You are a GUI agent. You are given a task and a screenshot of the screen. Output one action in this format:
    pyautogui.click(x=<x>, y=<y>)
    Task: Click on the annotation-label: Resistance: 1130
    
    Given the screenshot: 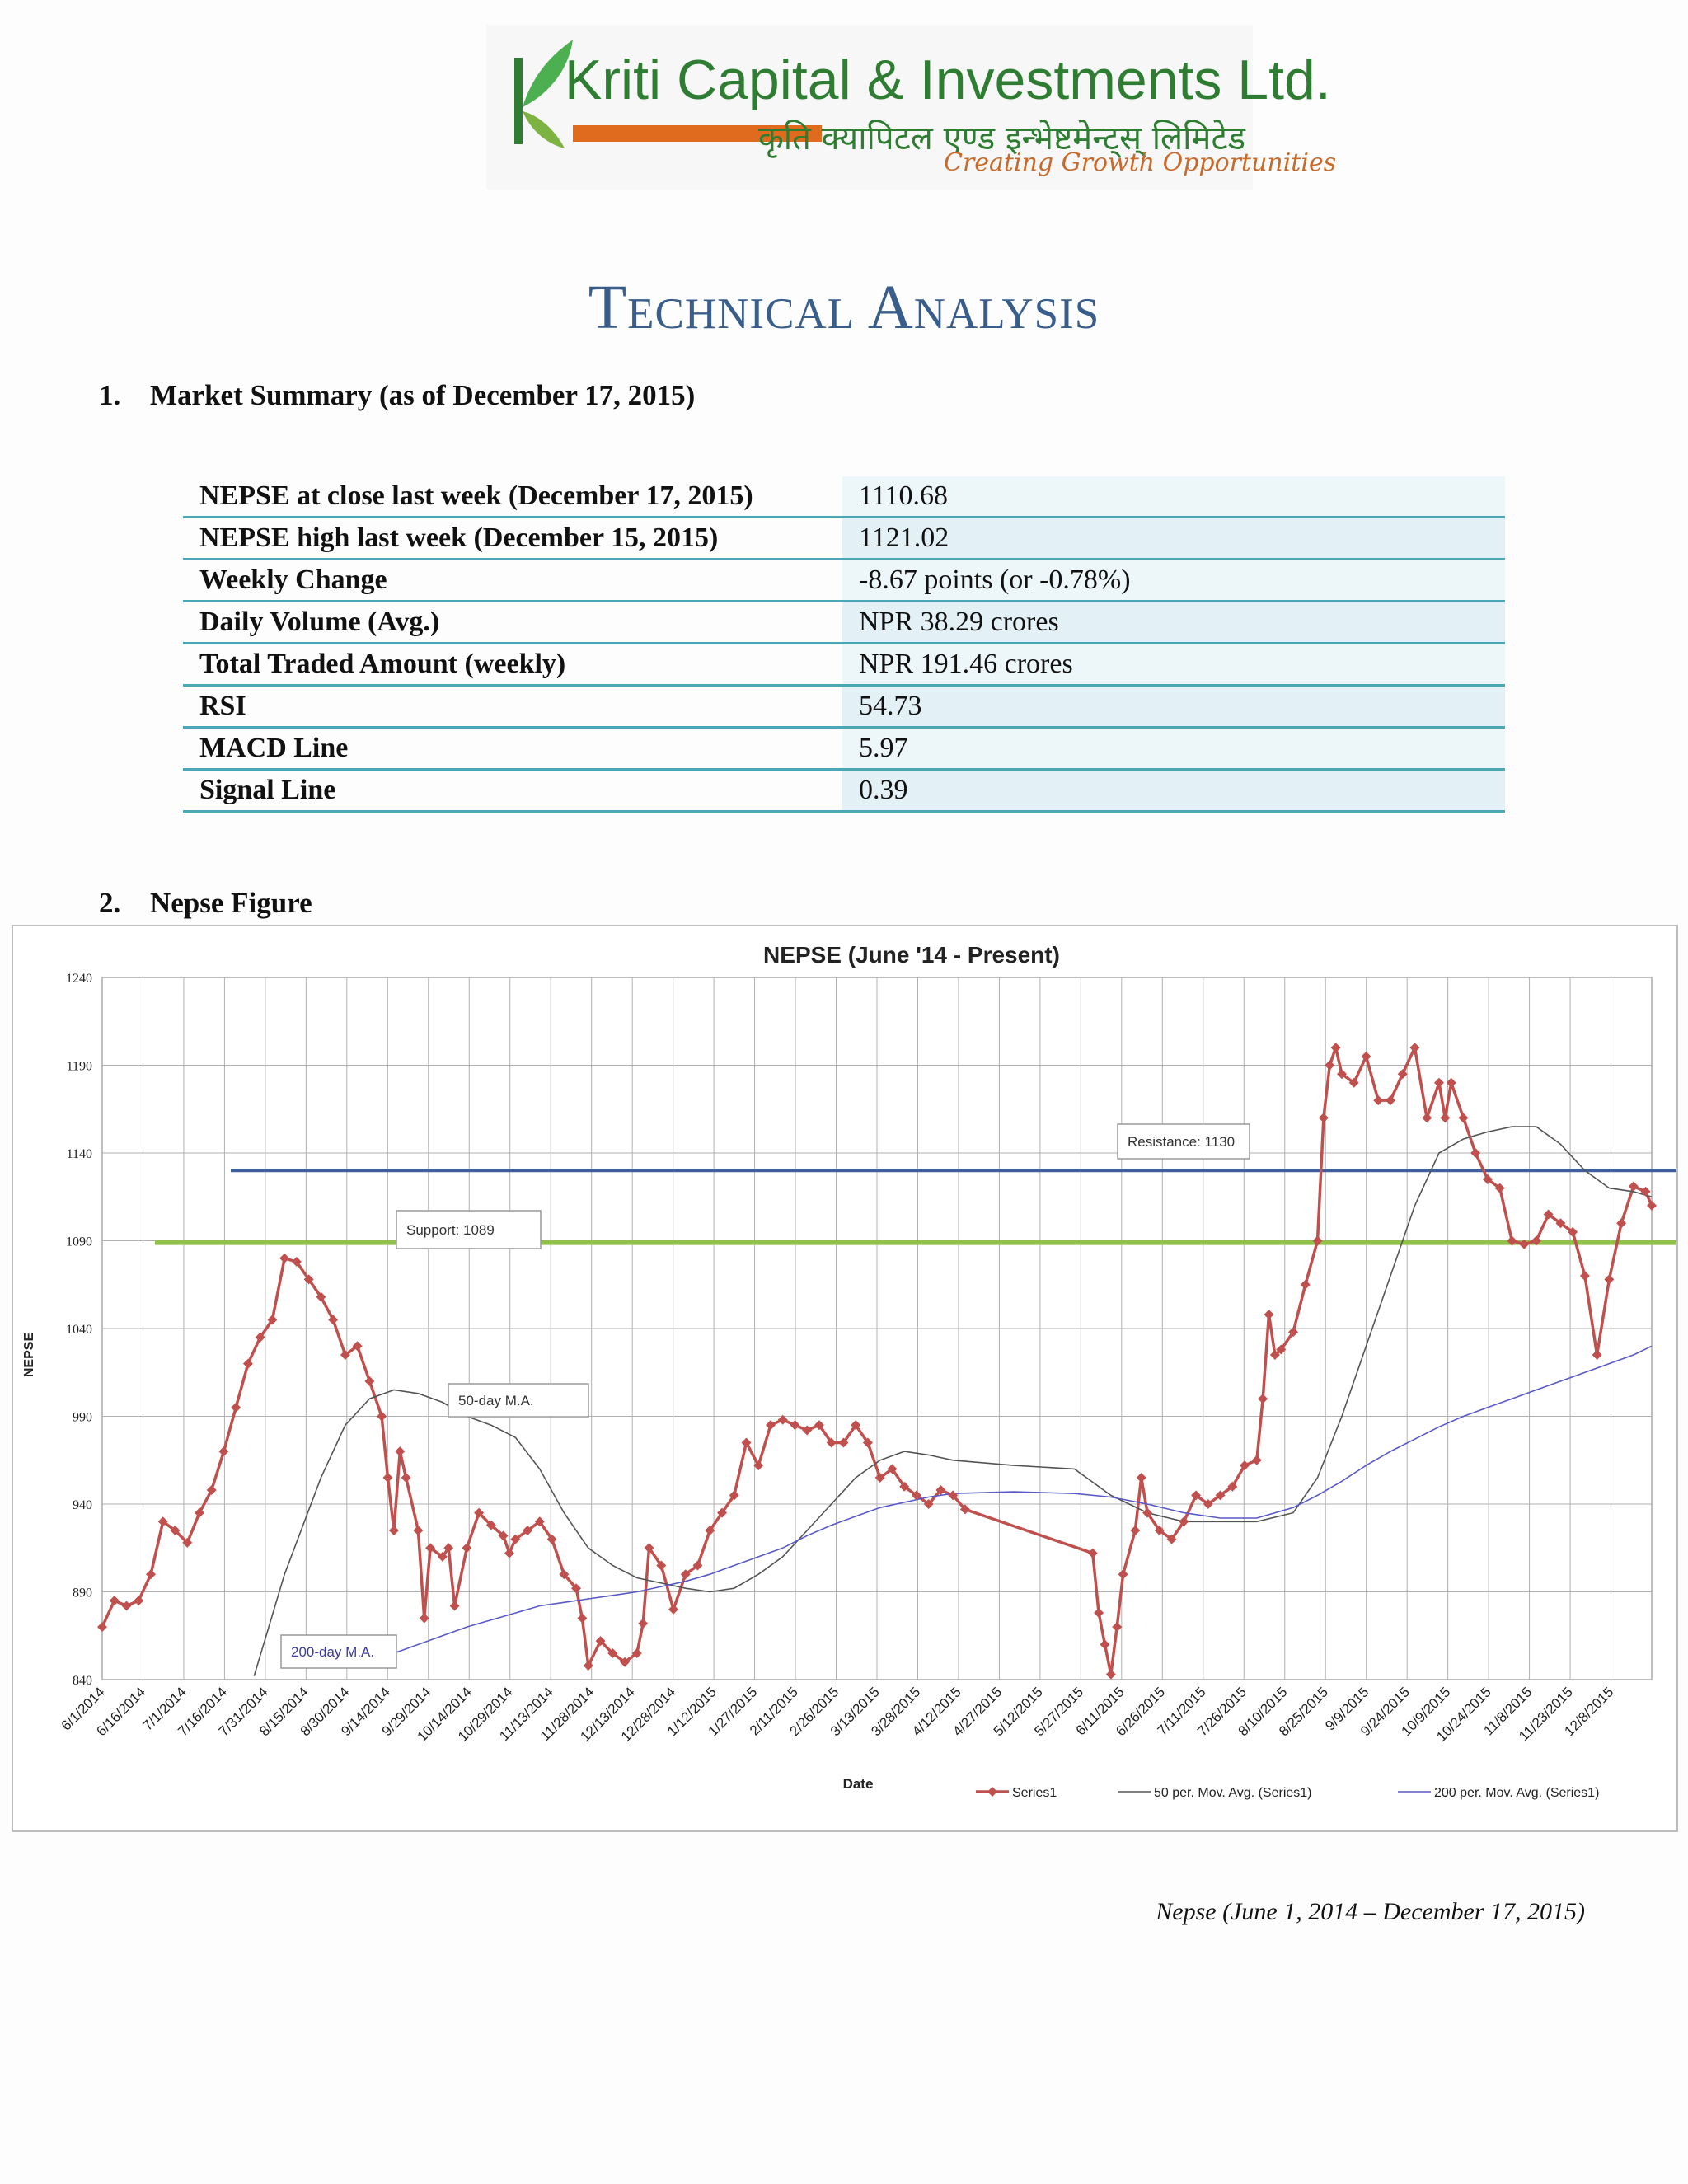 What is the action you would take?
    pyautogui.click(x=1182, y=1142)
    